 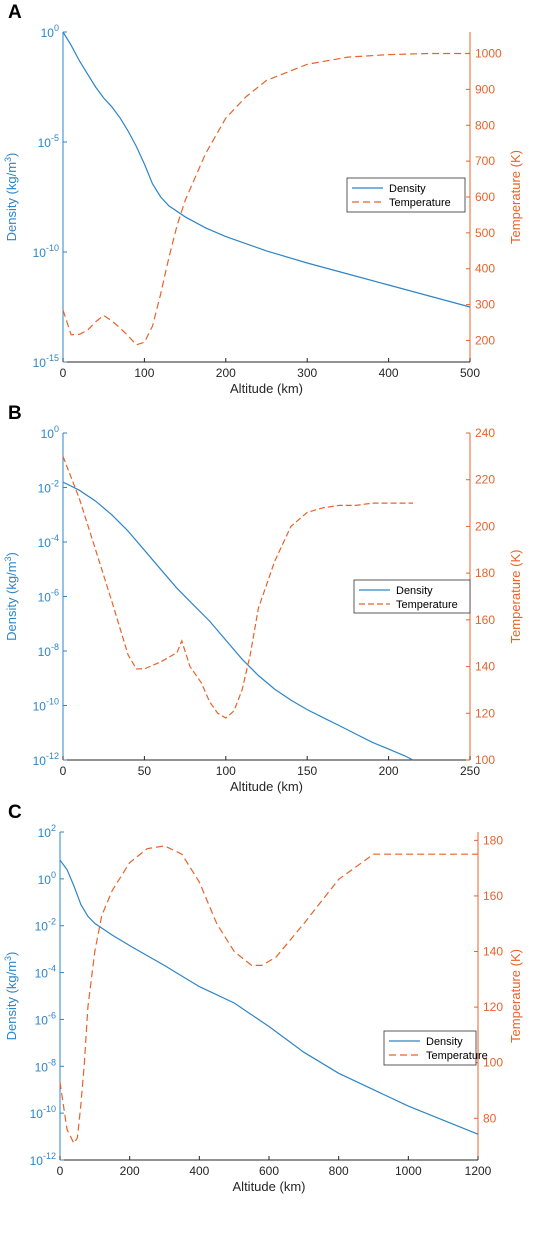 I want to click on x-tick-label: 500, so click(x=470, y=373).